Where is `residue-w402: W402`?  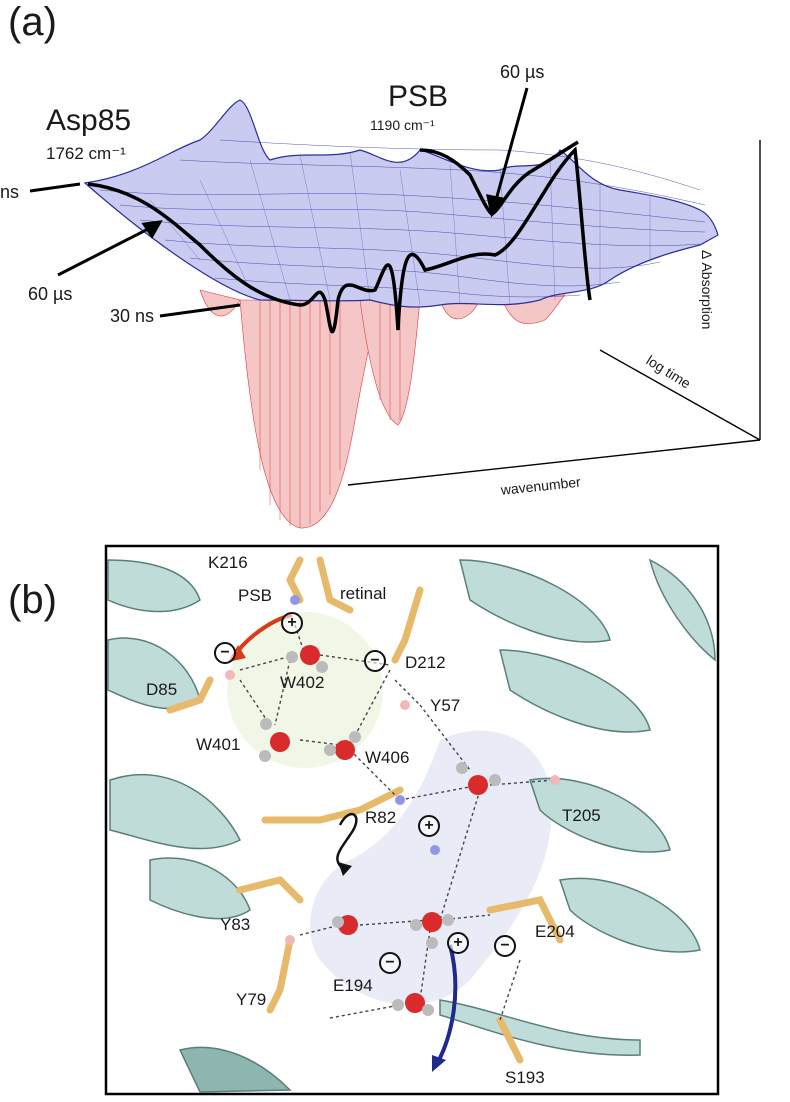 residue-w402: W402 is located at coordinates (302, 682).